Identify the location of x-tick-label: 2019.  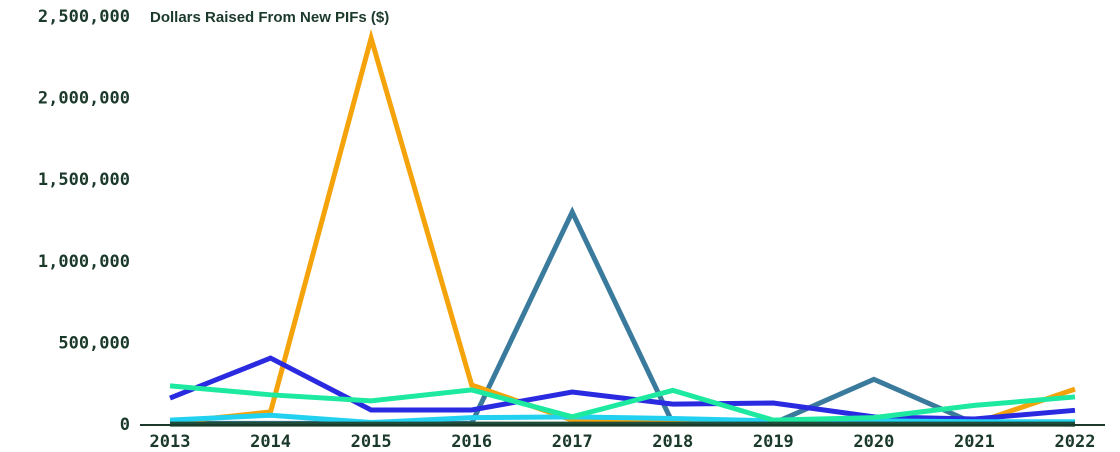
(773, 442).